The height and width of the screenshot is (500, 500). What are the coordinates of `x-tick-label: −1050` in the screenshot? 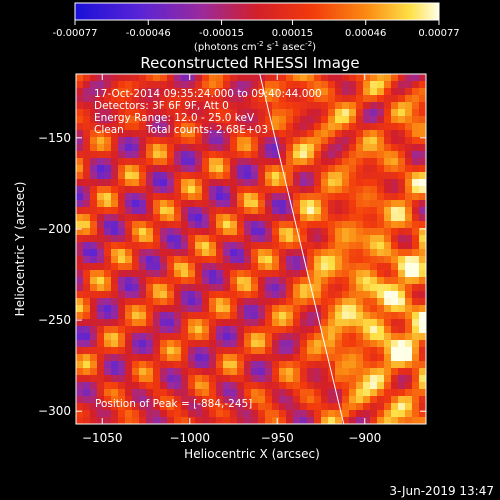 It's located at (102, 438).